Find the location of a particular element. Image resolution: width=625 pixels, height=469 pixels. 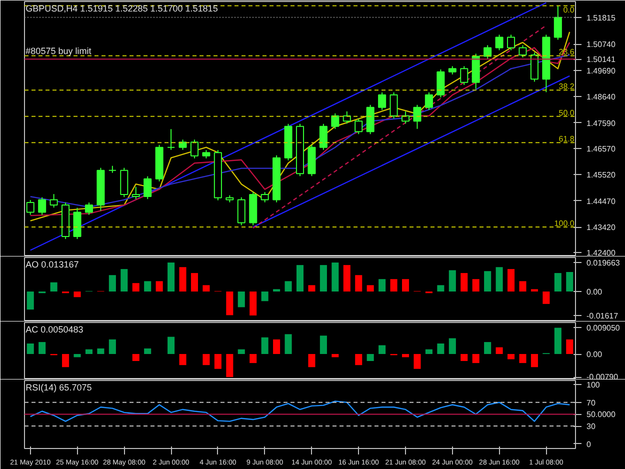

chart-title: AO 0.013167 is located at coordinates (52, 265).